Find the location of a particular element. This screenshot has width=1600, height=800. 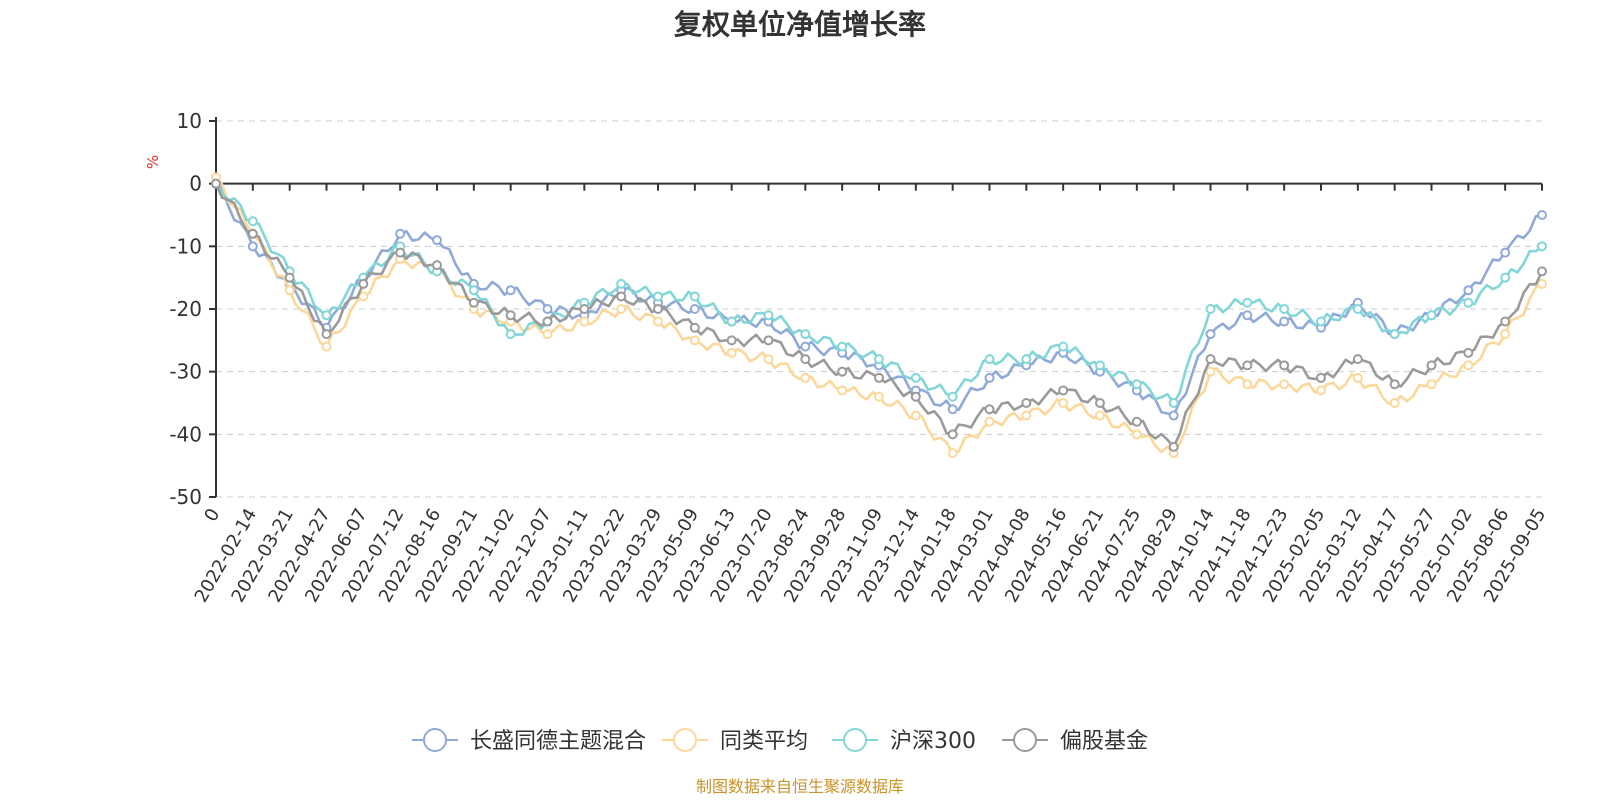

y-tick-label: -30 is located at coordinates (185, 372).